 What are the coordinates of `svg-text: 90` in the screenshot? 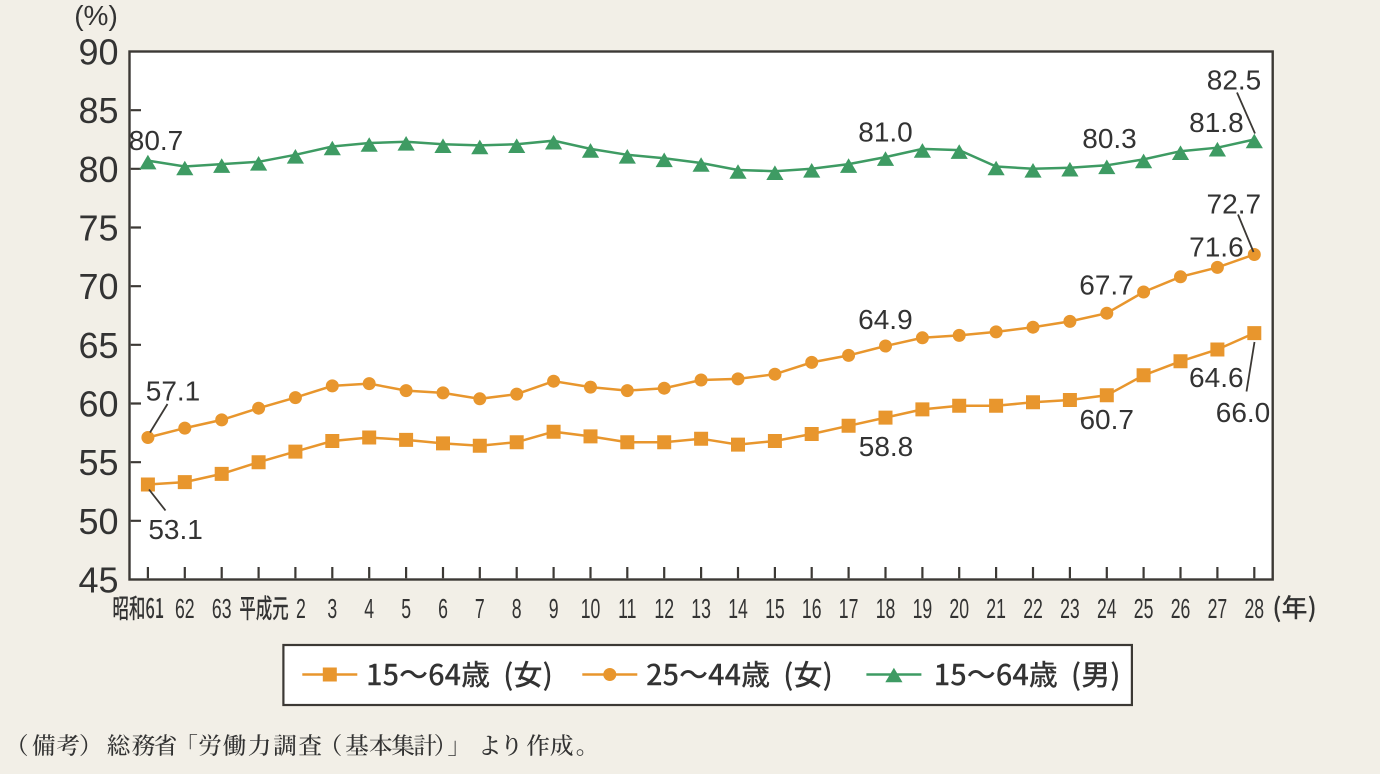 It's located at (98, 52).